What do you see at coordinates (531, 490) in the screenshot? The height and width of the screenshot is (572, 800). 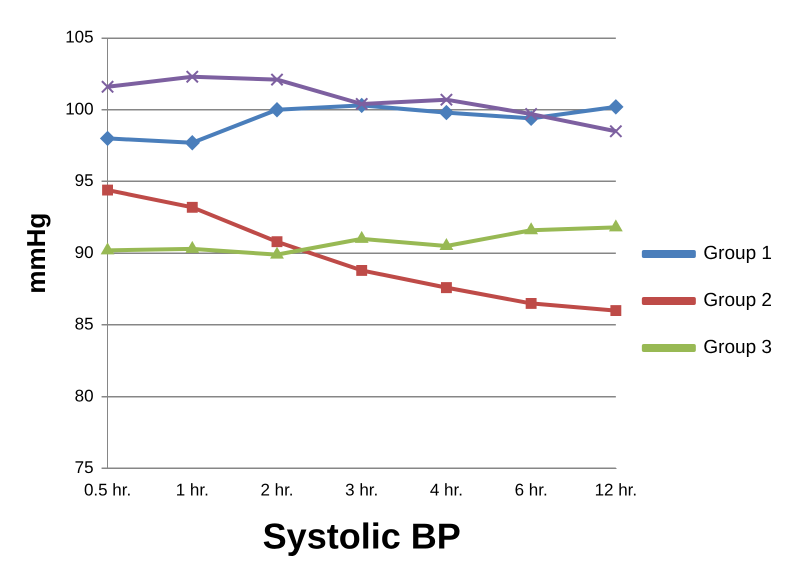 I see `x-tick-label: 6 hr.` at bounding box center [531, 490].